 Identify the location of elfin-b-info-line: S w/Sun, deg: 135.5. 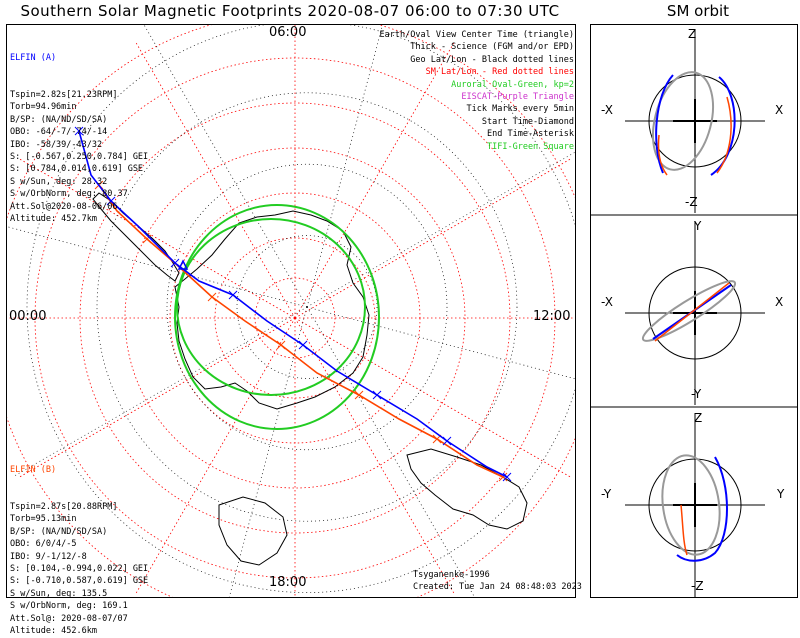
(59, 593).